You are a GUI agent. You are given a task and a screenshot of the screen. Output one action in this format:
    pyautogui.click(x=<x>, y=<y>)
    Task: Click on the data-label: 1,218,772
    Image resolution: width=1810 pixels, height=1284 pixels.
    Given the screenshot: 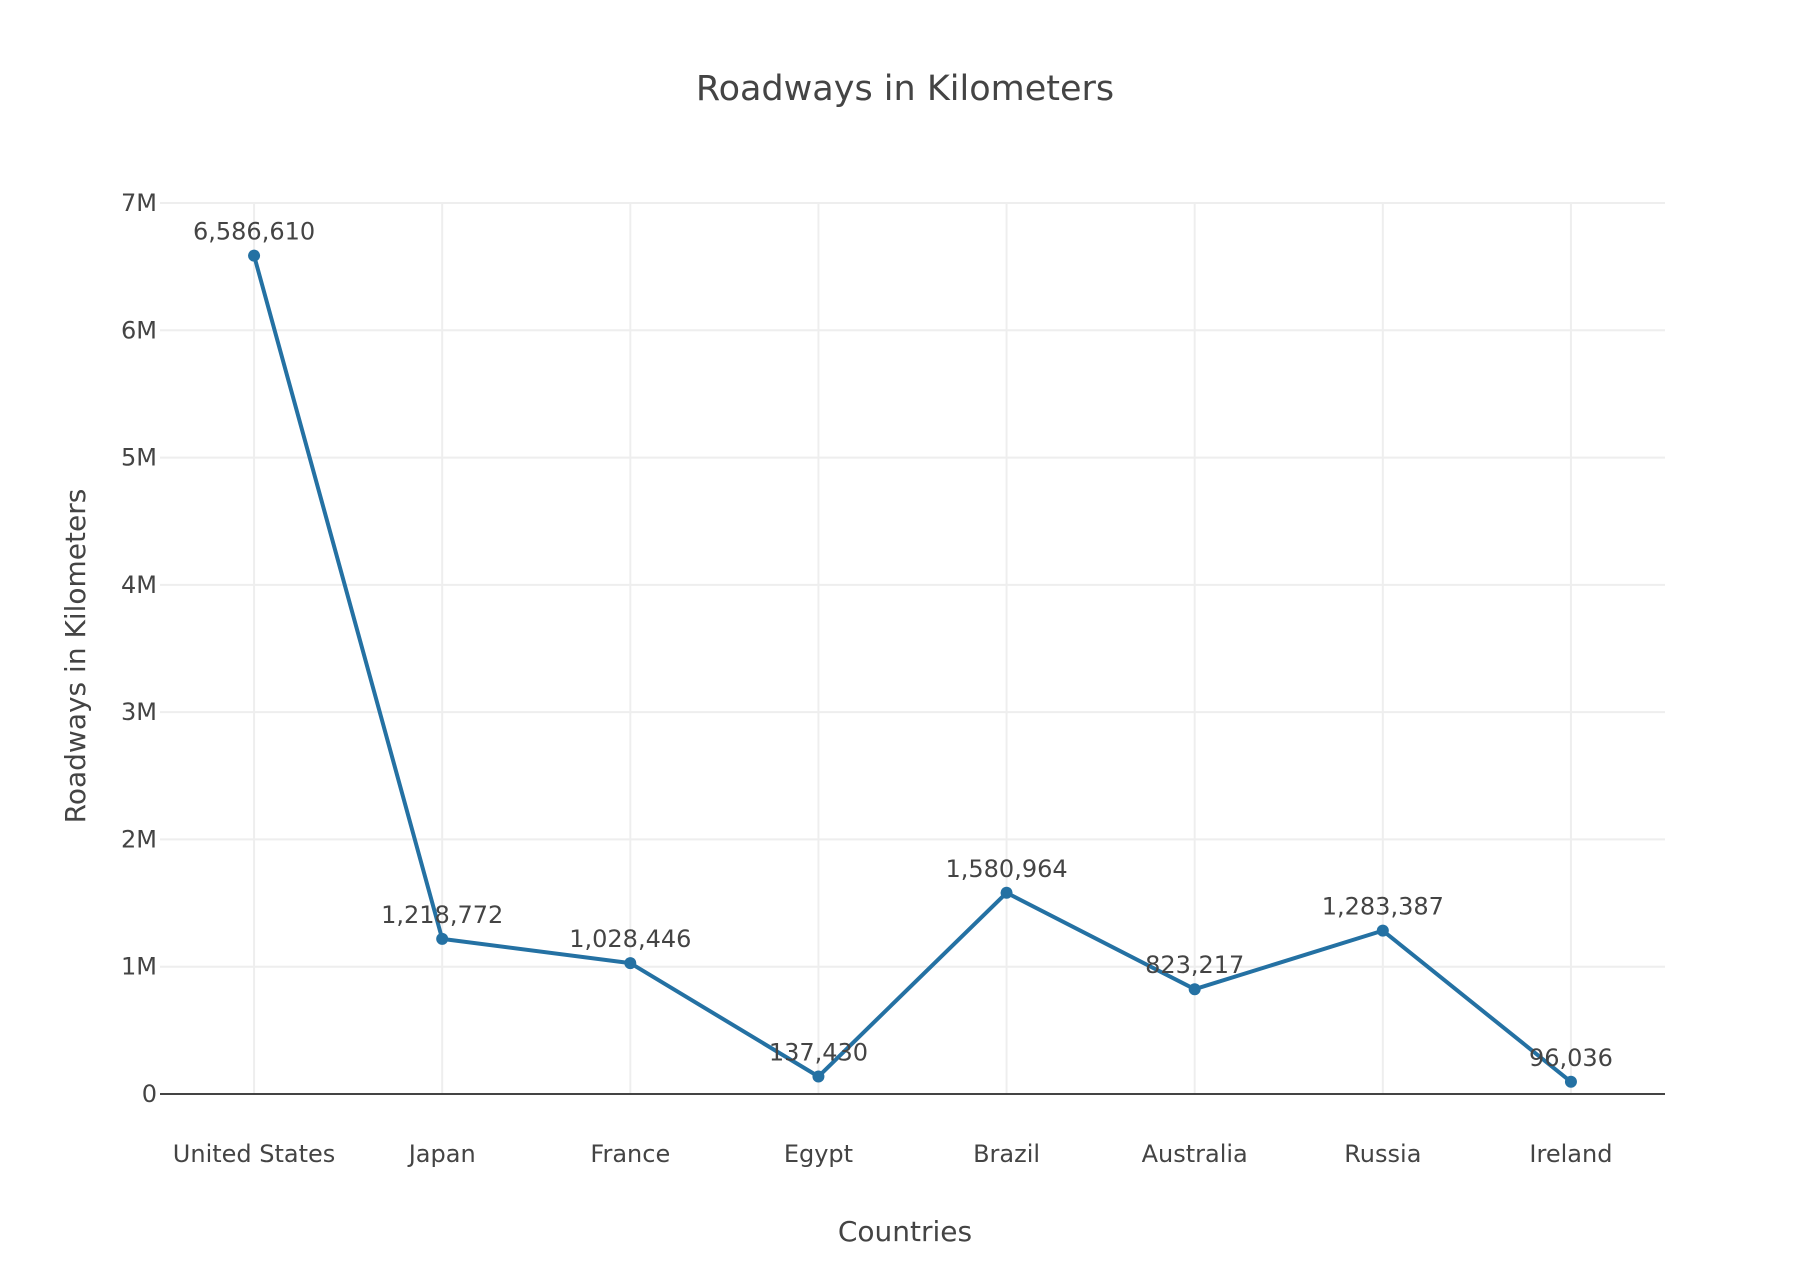 What is the action you would take?
    pyautogui.click(x=442, y=915)
    